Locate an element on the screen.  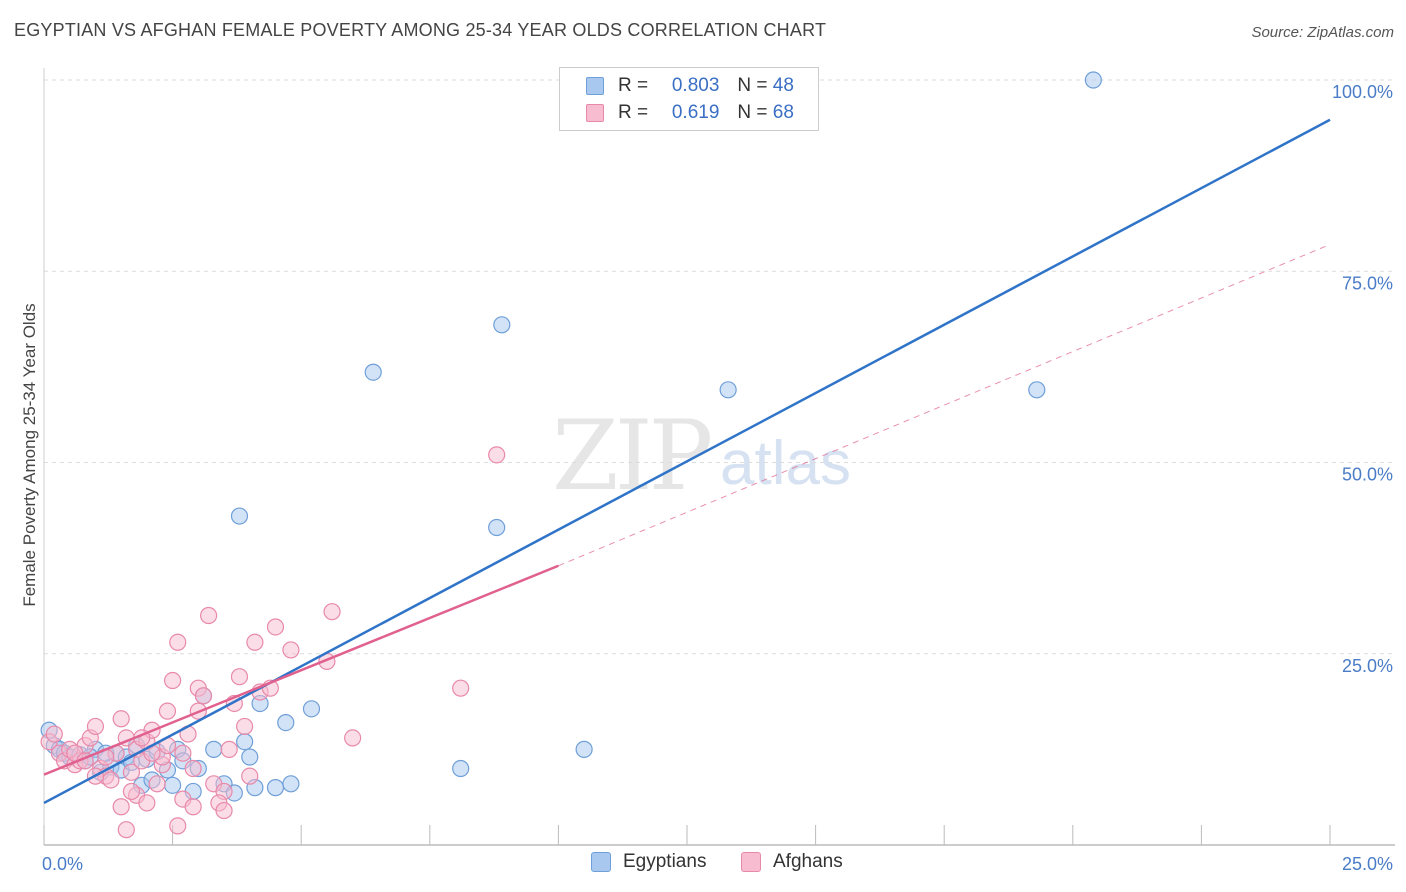
y-tick-label: 75.0% is located at coordinates (1367, 283).